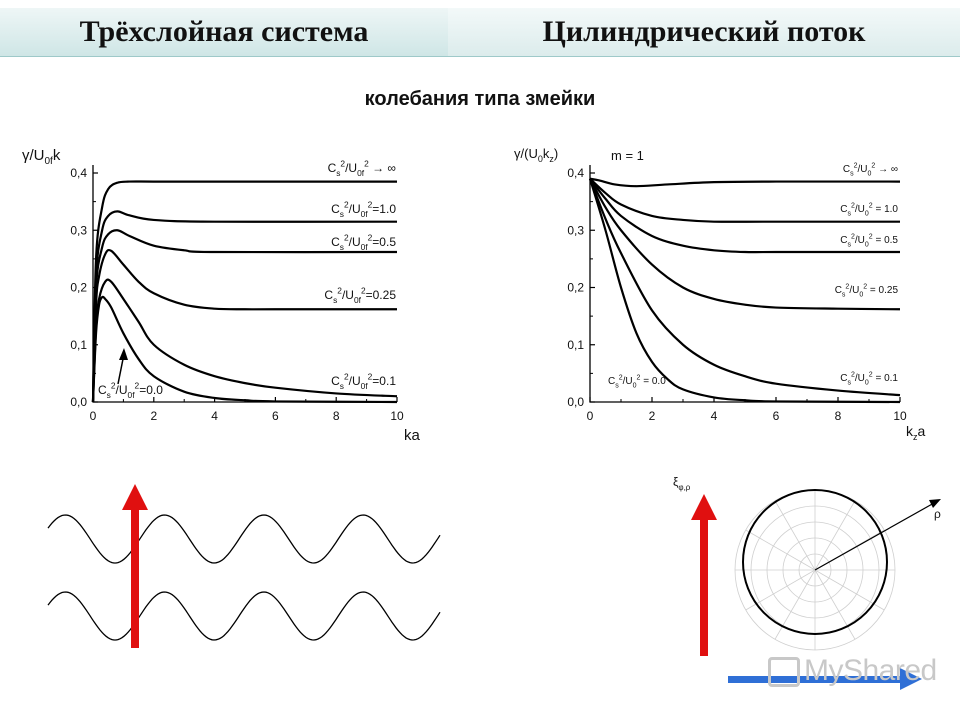 This screenshot has height=720, width=960. What do you see at coordinates (130, 391) in the screenshot?
I see `series-label-5: Cs2/U0f2=0.0` at bounding box center [130, 391].